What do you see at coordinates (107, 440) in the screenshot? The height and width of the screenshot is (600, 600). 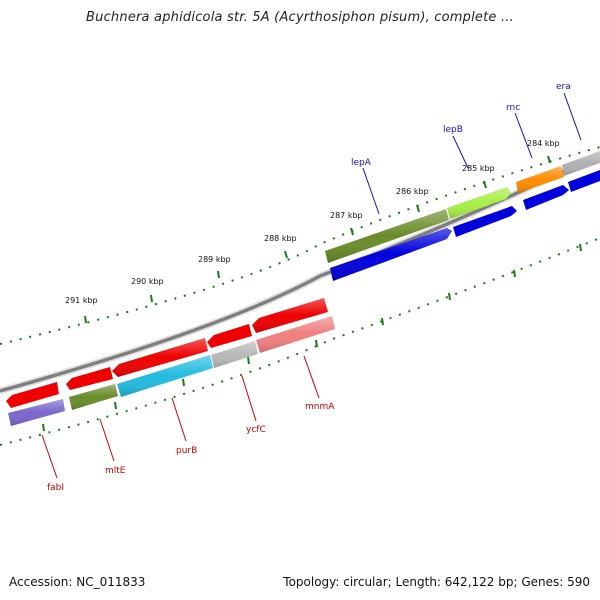 I see `leader-line-mltE` at bounding box center [107, 440].